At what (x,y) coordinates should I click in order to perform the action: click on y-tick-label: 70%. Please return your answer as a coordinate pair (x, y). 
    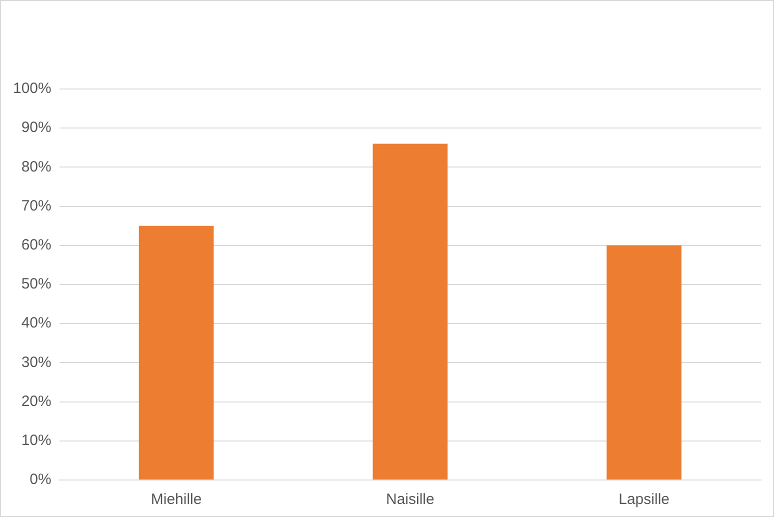
    Looking at the image, I should click on (36, 205).